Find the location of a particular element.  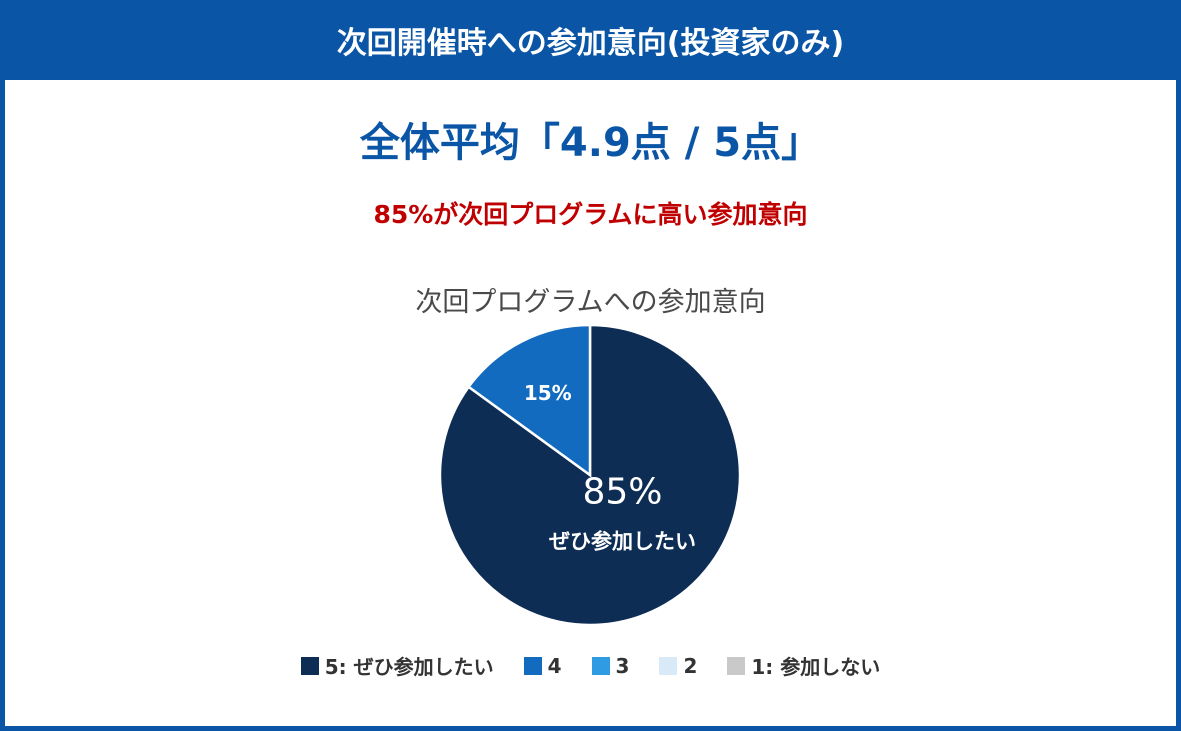

legend-item: 3 is located at coordinates (610, 665).